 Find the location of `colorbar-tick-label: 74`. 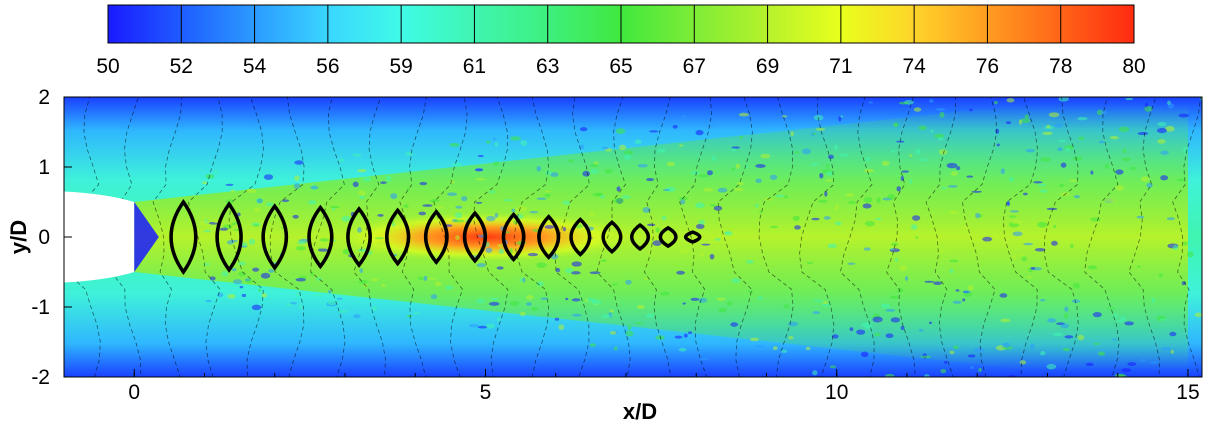

colorbar-tick-label: 74 is located at coordinates (914, 66).